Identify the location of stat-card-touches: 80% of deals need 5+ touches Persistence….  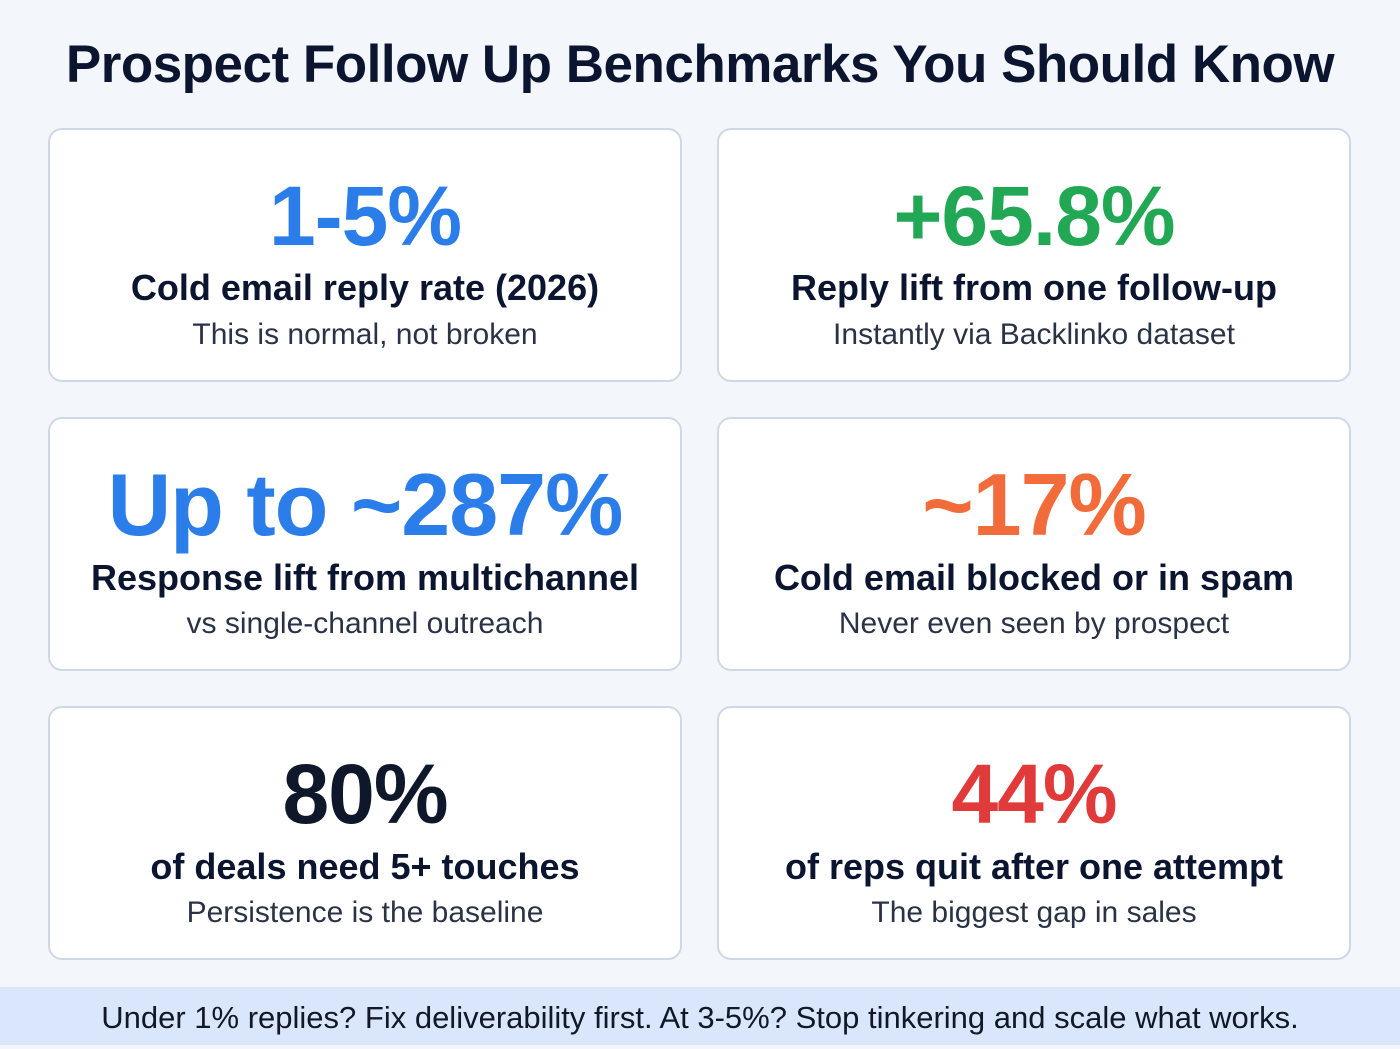
(365, 833).